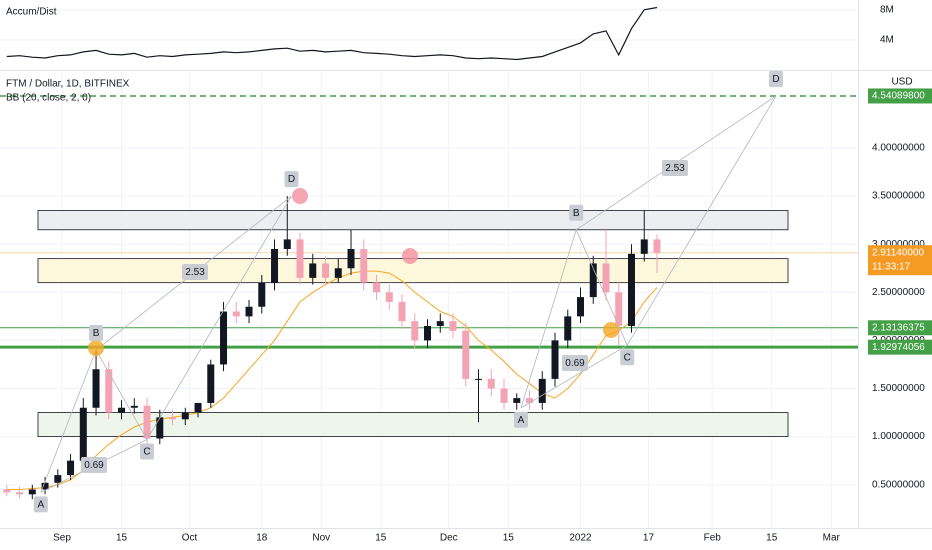  I want to click on y-tick-label: 0.50000000, so click(898, 484).